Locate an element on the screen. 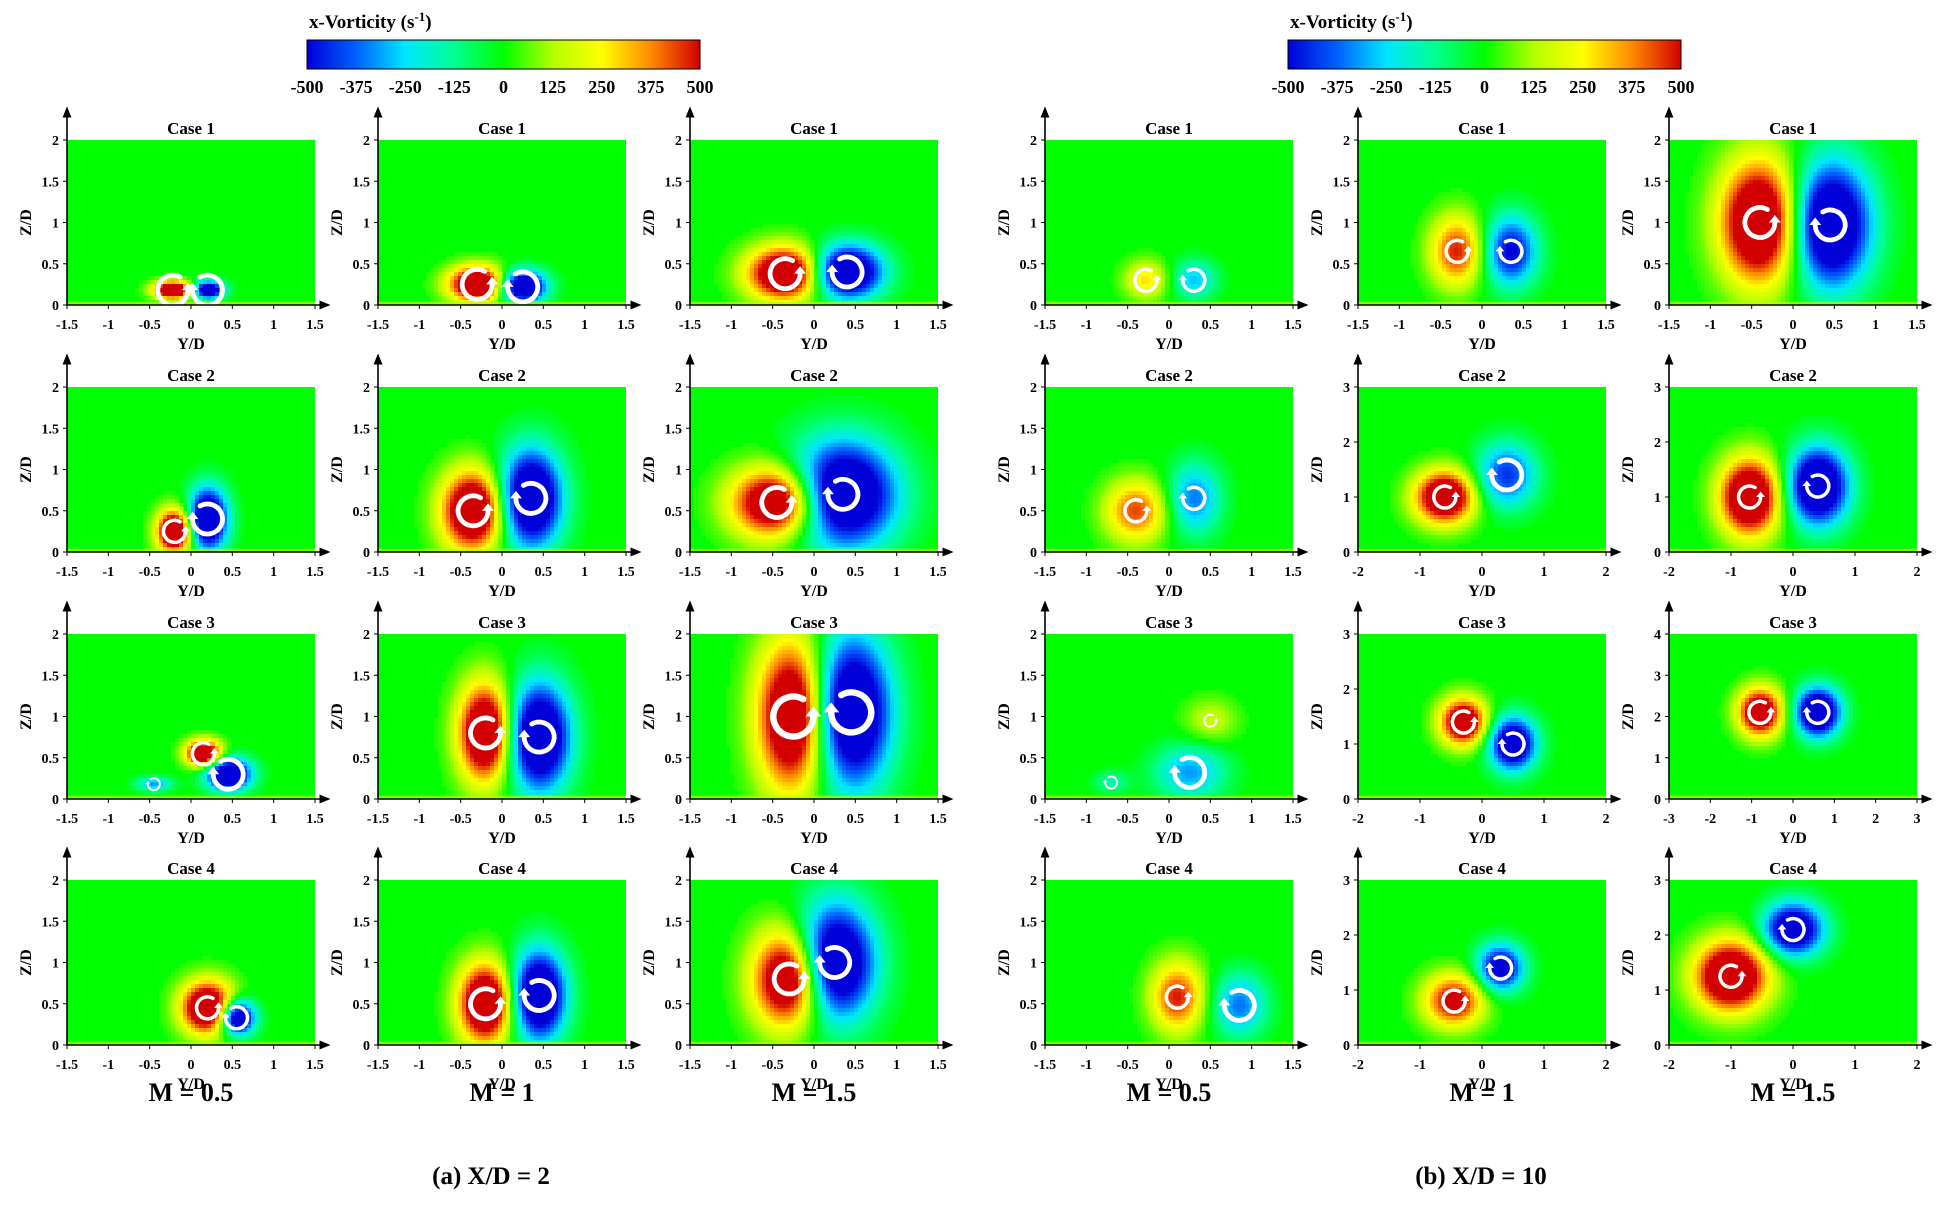 The width and height of the screenshot is (1956, 1208). colorbar-tick-label: -250 is located at coordinates (405, 87).